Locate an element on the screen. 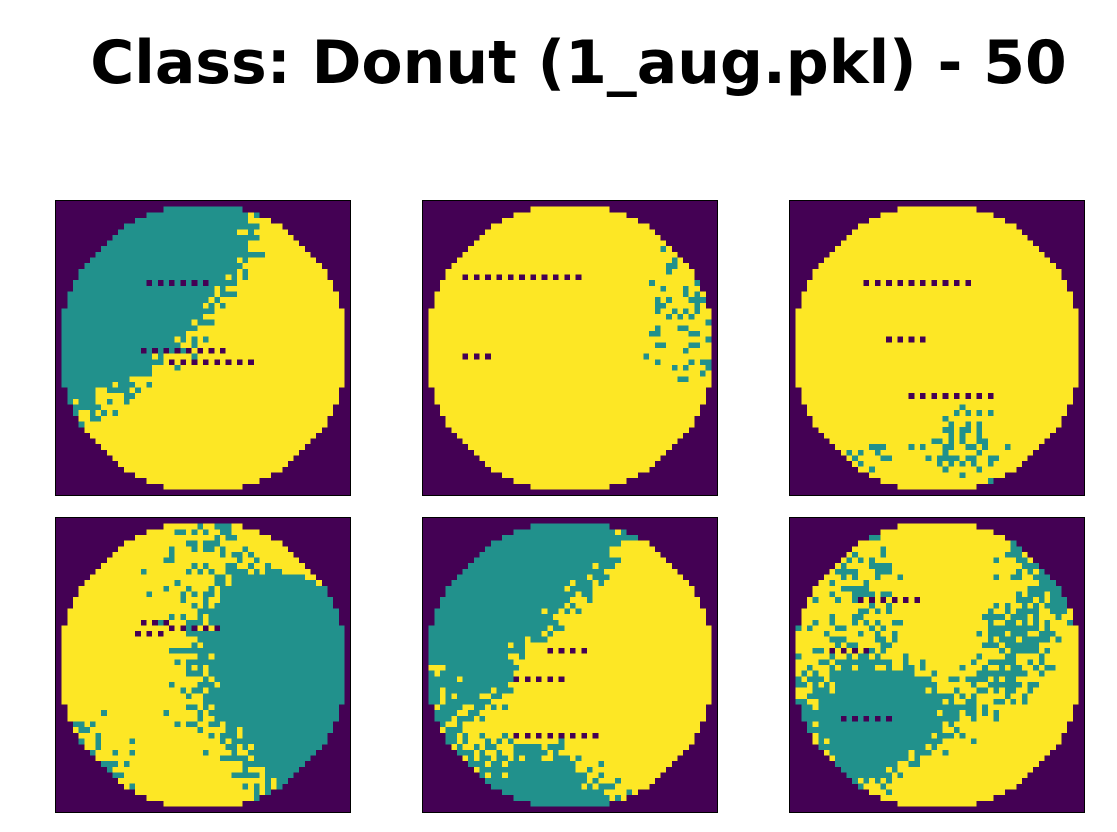 The image size is (1117, 832). figure-title: Class: Donut (1_aug.pkl) - 50 is located at coordinates (578, 63).